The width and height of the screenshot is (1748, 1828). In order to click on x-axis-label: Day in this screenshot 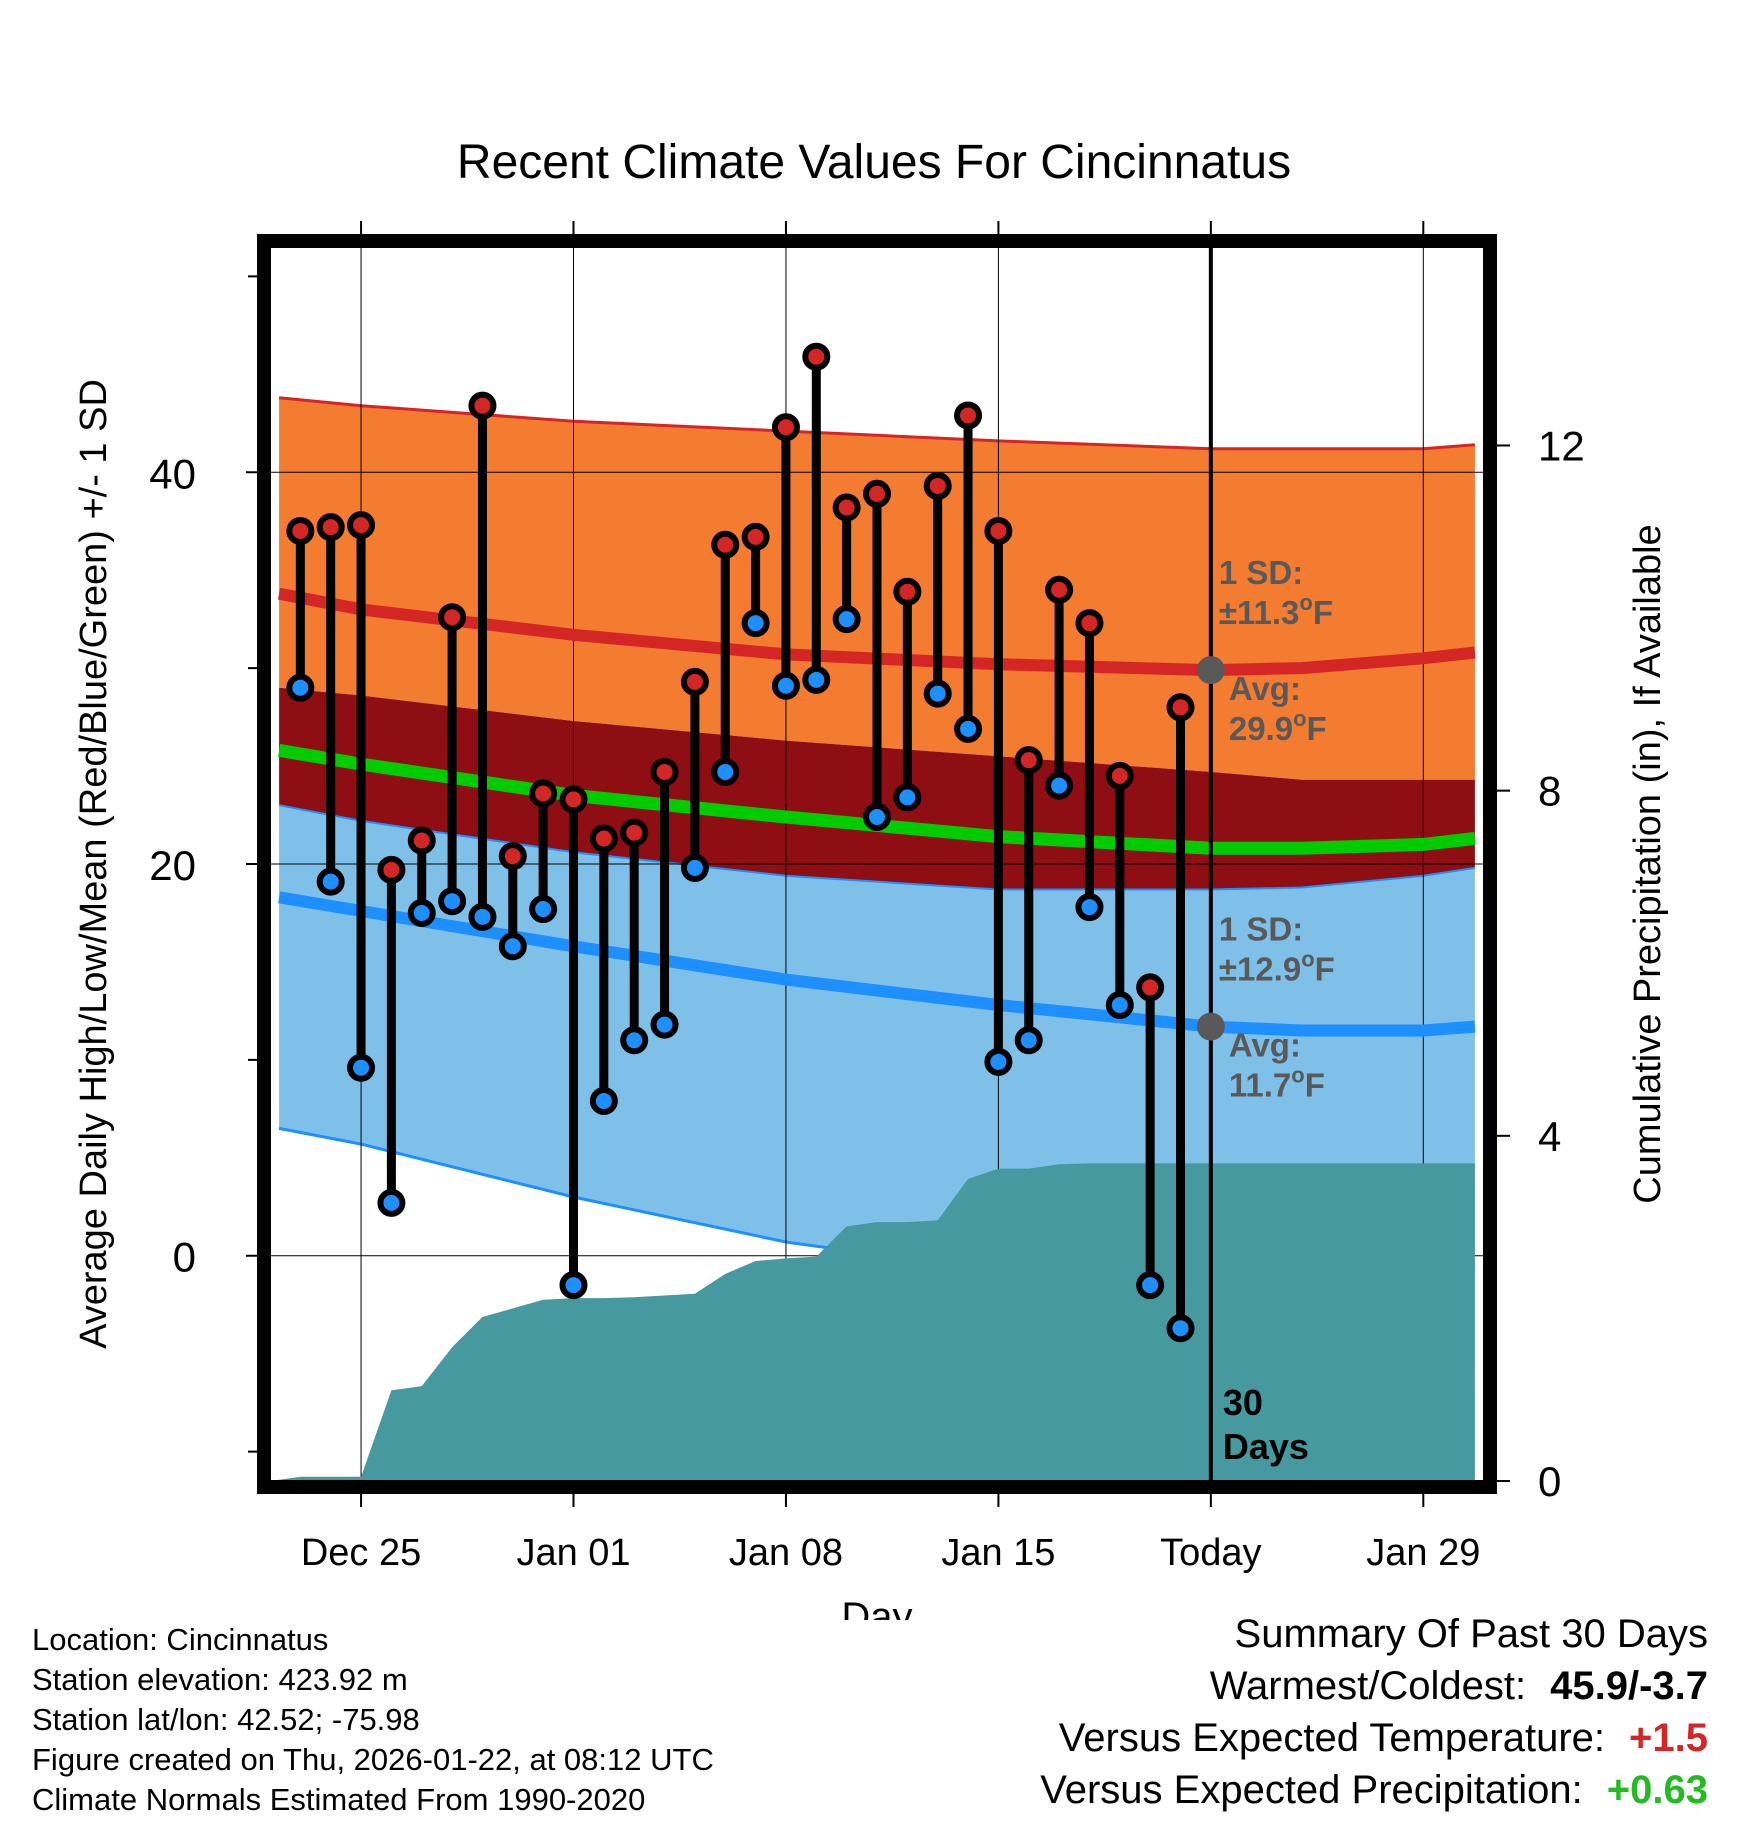, I will do `click(876, 1607)`.